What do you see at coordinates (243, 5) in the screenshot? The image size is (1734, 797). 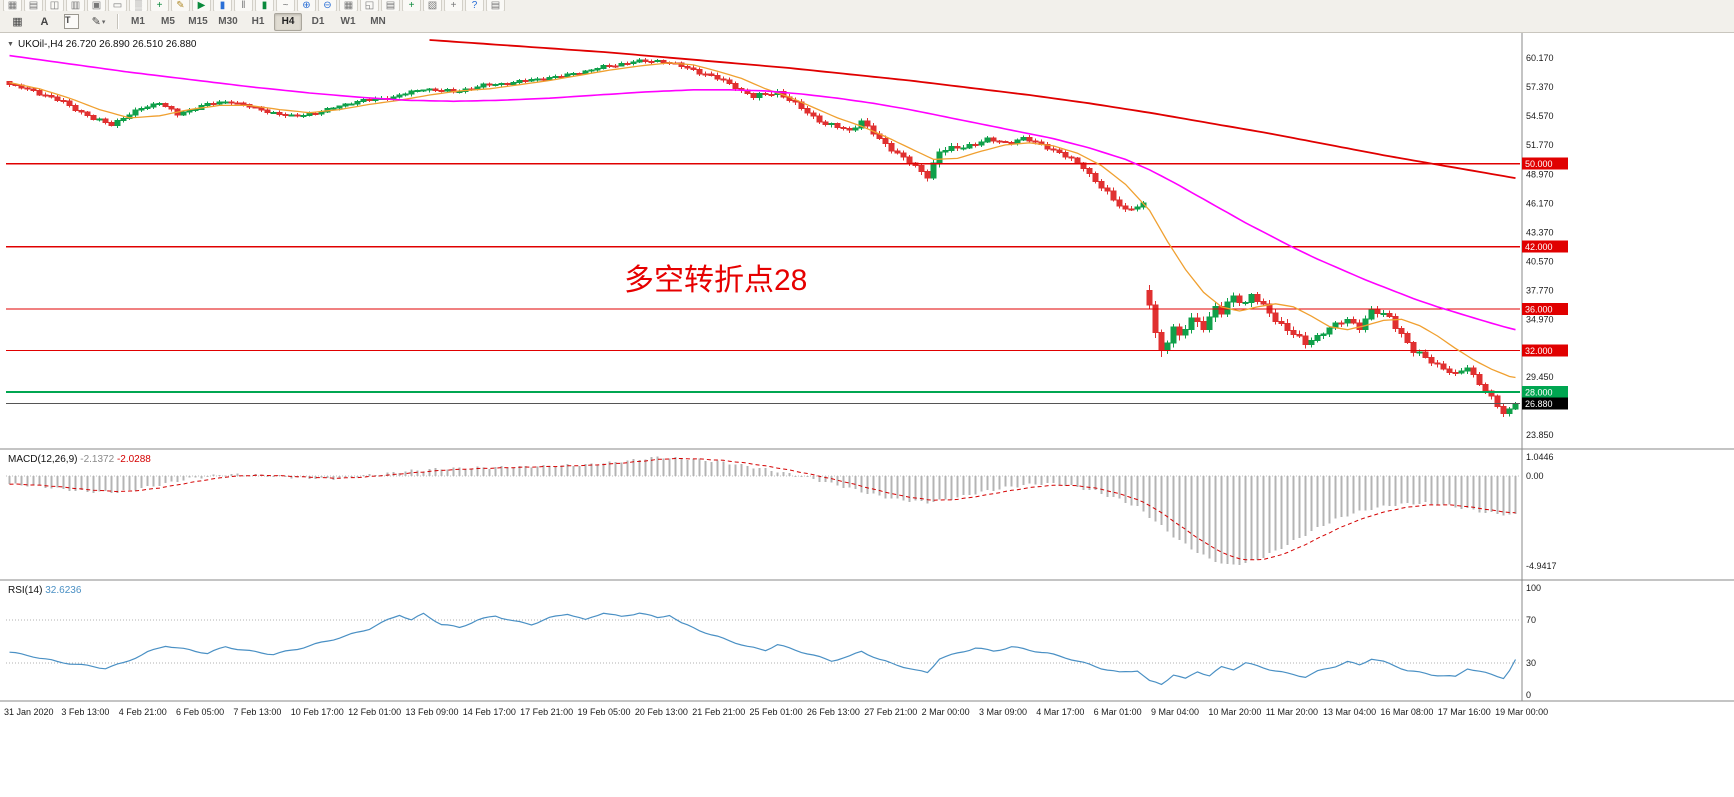 I see `chart-bars-icon: ‖` at bounding box center [243, 5].